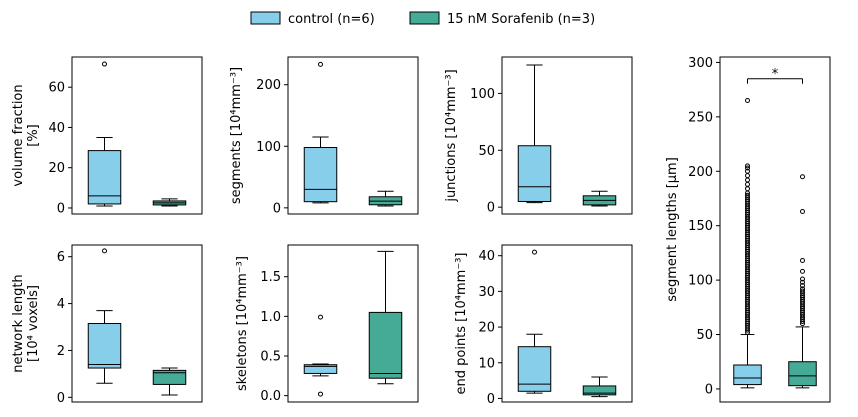  Describe the element at coordinates (242, 323) in the screenshot. I see `y-axis-label: skeletons [10⁴mm⁻³]` at that location.